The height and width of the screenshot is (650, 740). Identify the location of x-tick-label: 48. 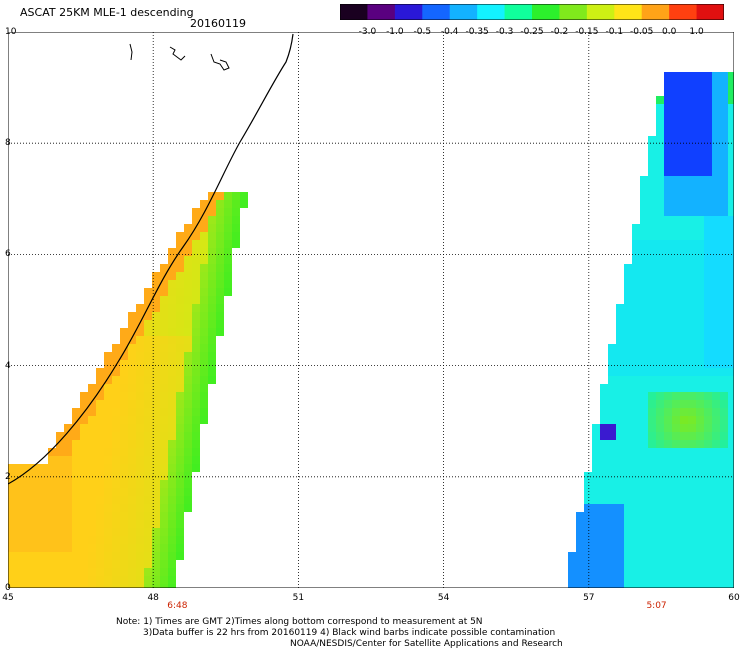
(153, 598).